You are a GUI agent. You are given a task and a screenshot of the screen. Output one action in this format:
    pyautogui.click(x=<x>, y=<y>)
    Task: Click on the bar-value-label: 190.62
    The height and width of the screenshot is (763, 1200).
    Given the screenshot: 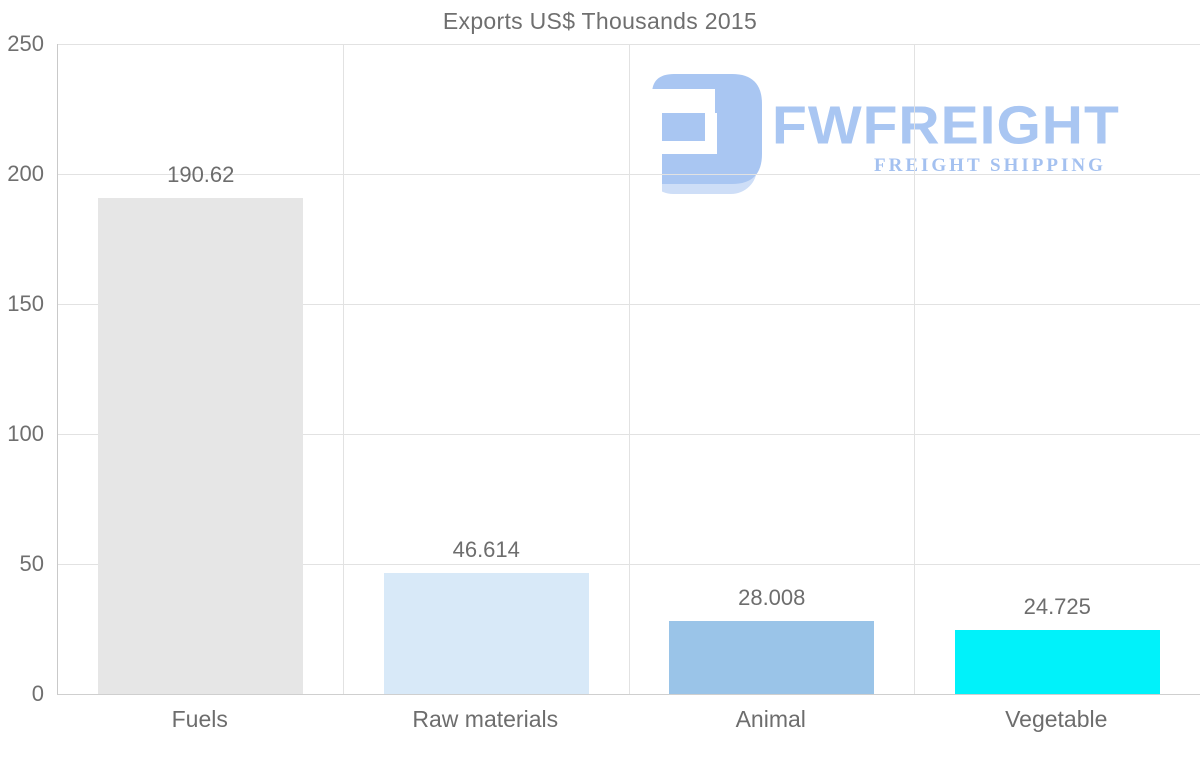 What is the action you would take?
    pyautogui.click(x=201, y=175)
    